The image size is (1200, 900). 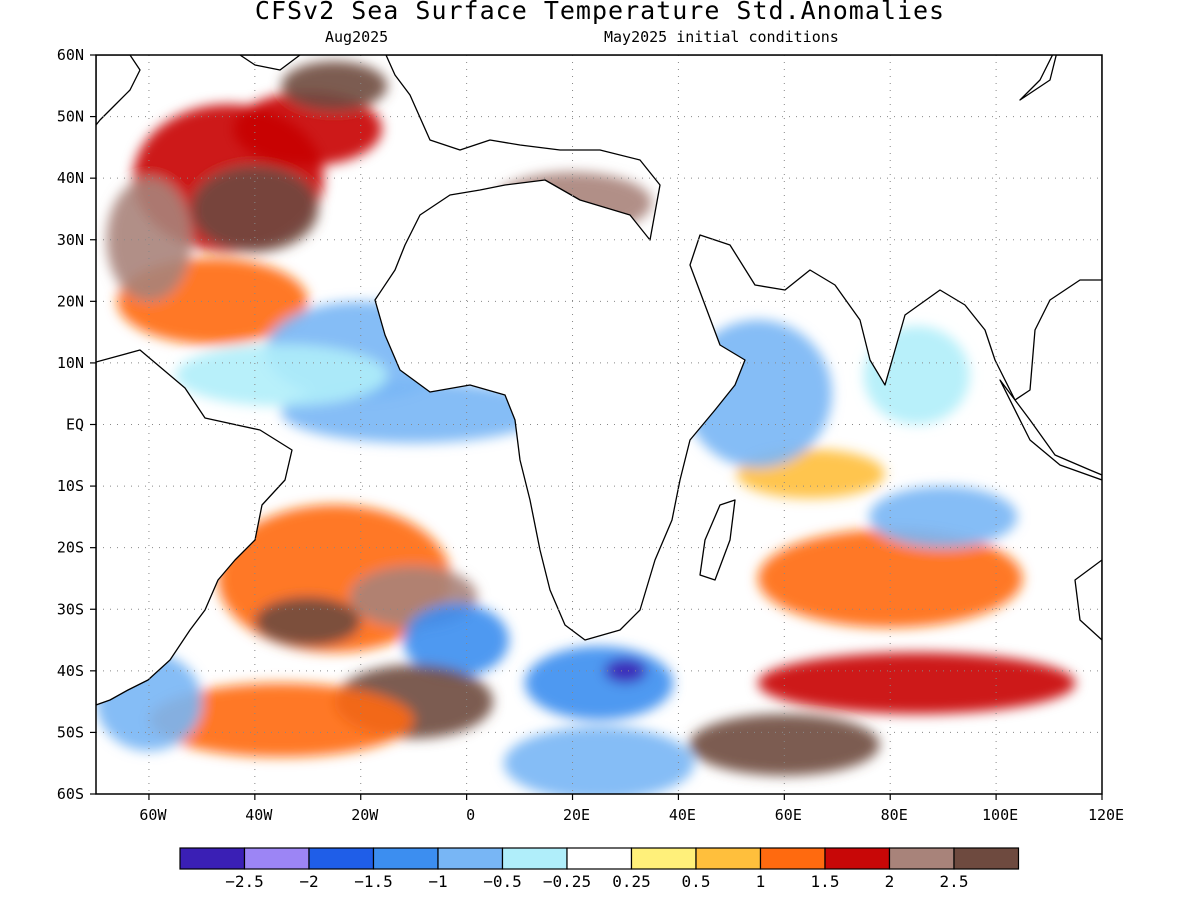 I want to click on lon-tick-label: 120E, so click(x=1106, y=815).